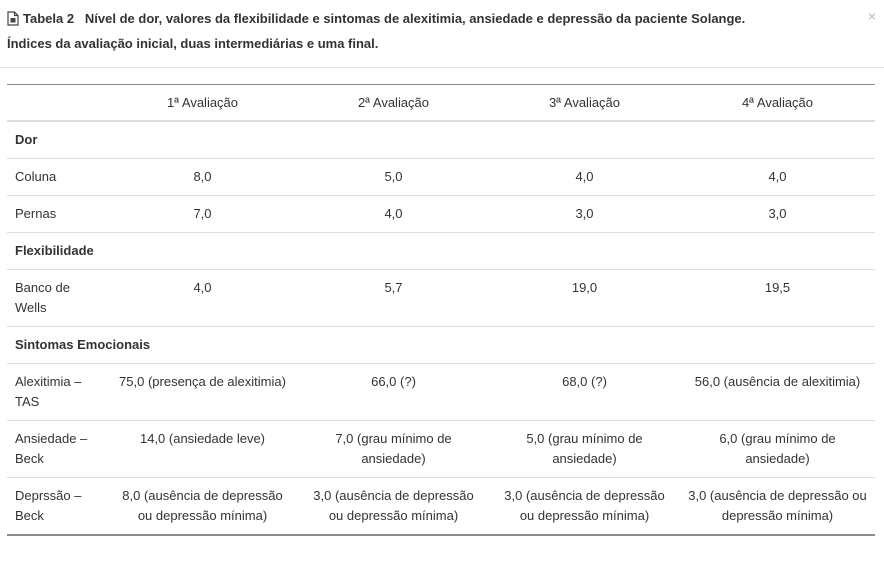  What do you see at coordinates (441, 214) in the screenshot?
I see `table-row: Pernas 7,0 4,0 3,0 3,0` at bounding box center [441, 214].